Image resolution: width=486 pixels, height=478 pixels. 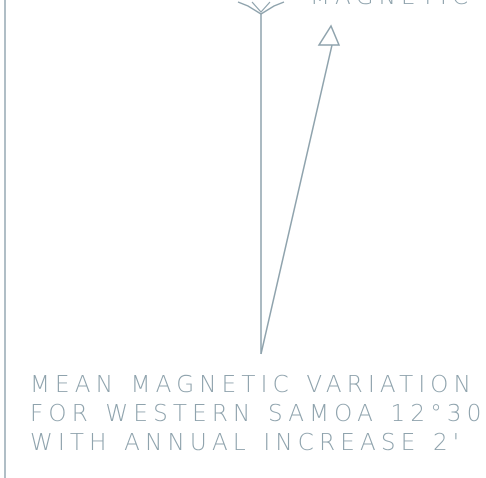 What do you see at coordinates (329, 35) in the screenshot?
I see `magnetic-north-arrowhead-icon` at bounding box center [329, 35].